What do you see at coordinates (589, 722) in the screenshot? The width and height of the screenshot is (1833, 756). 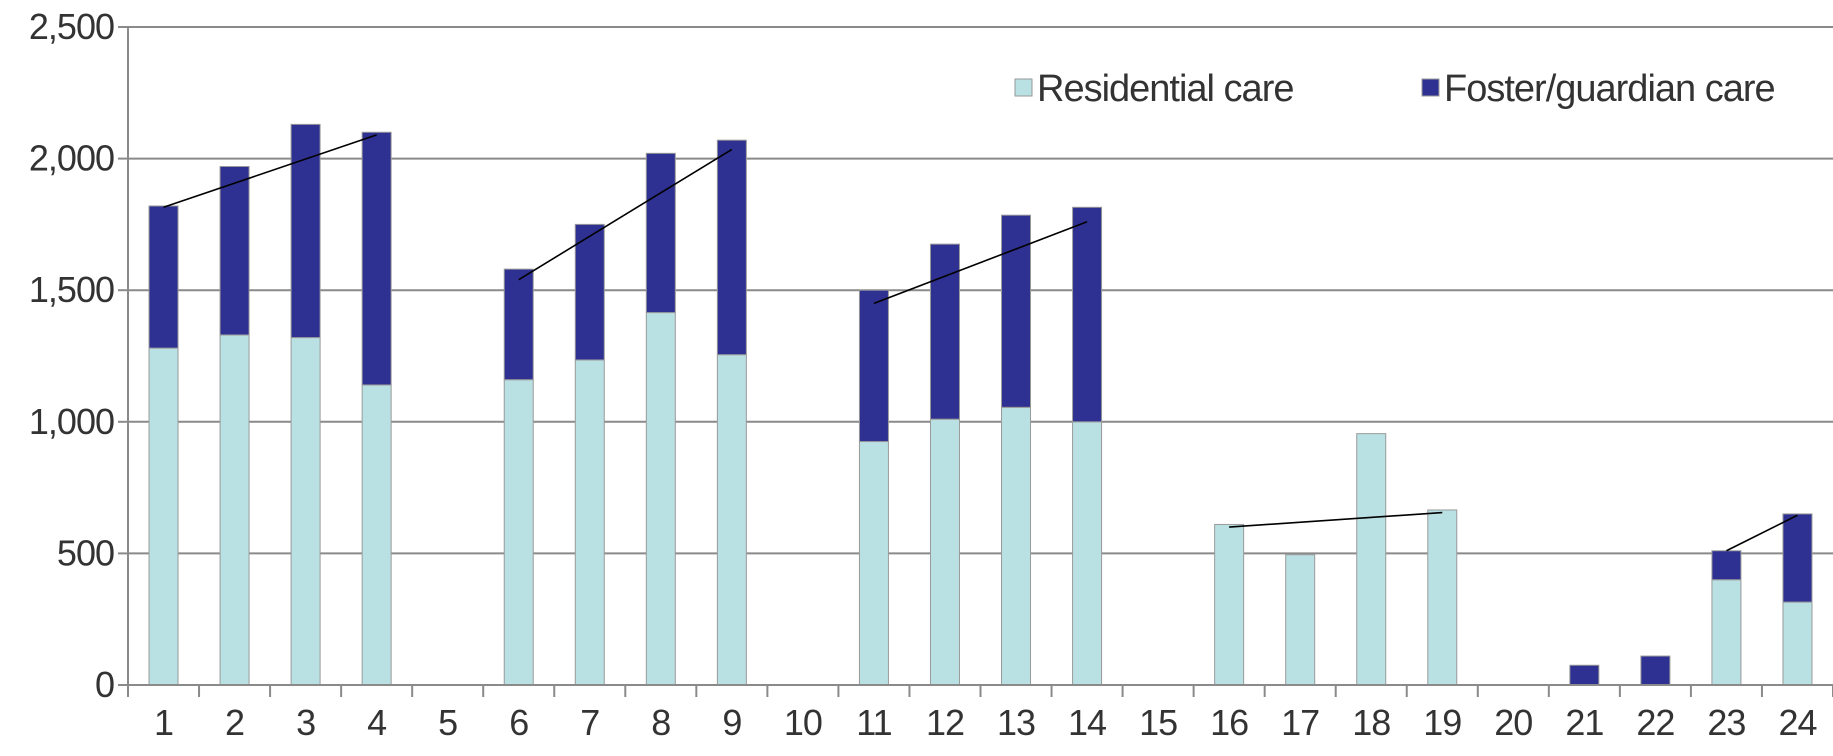 I see `x-tick-label: 7` at bounding box center [589, 722].